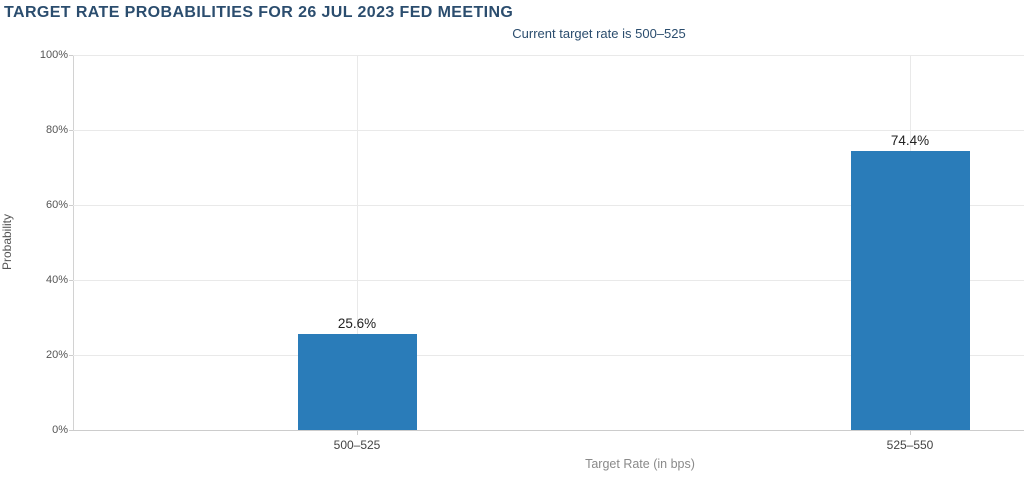  I want to click on y-tick-label: 80%, so click(56, 130).